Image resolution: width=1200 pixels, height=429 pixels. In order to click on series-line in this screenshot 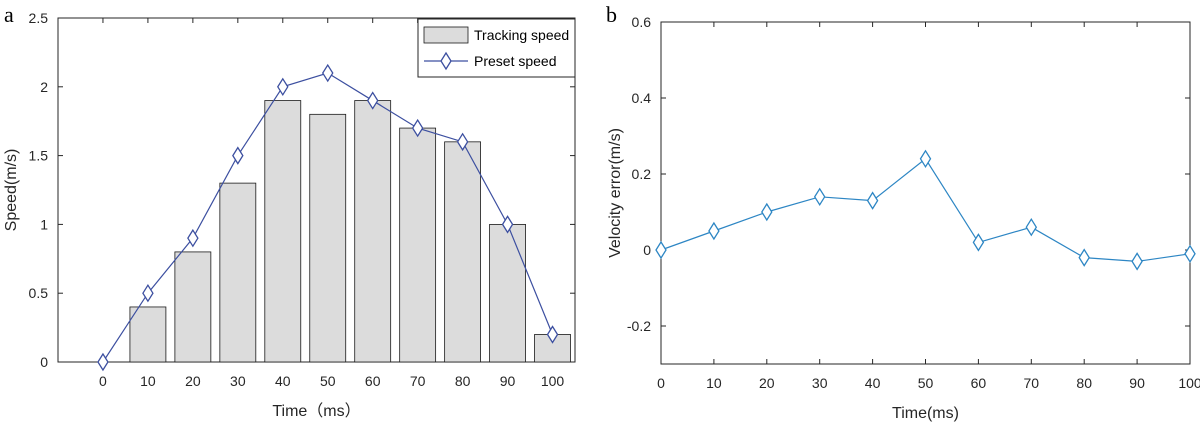, I will do `click(925, 210)`.